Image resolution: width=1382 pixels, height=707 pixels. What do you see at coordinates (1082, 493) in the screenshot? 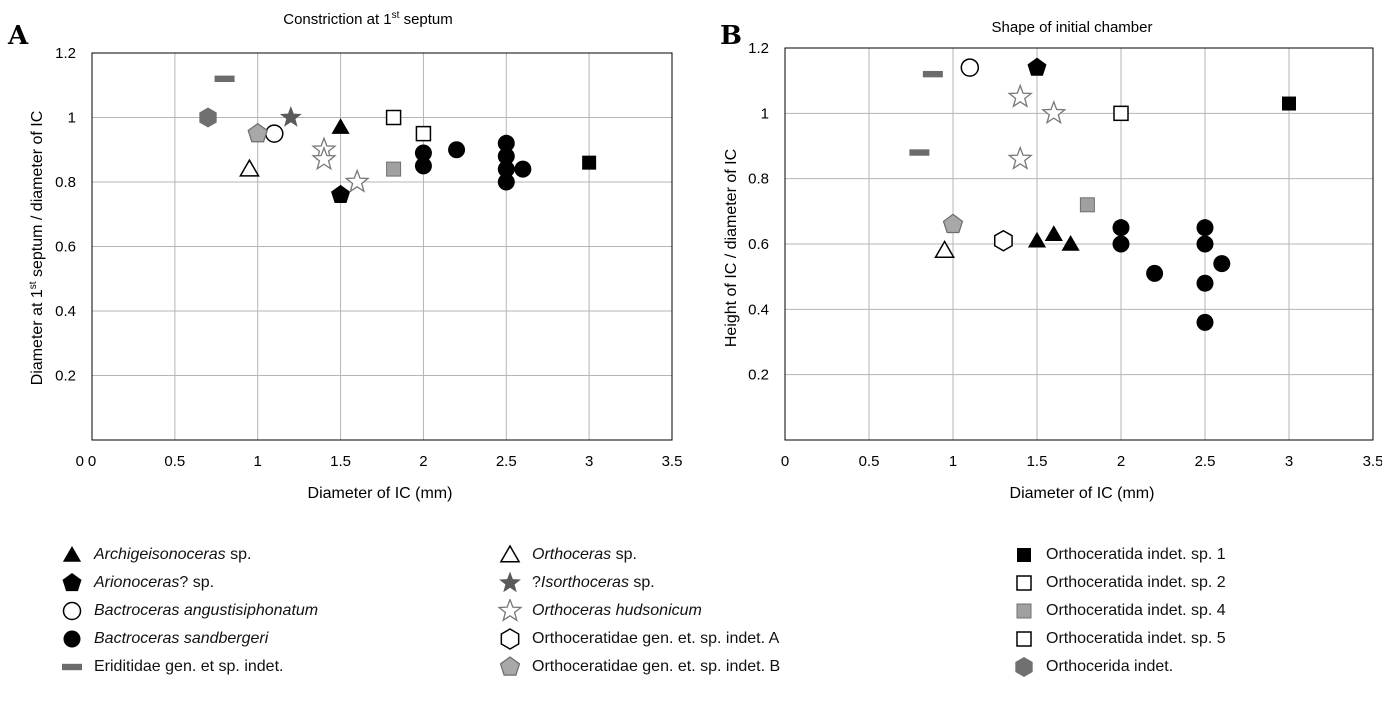
I see `panel-b-x-label: Diameter of IC (mm)` at bounding box center [1082, 493].